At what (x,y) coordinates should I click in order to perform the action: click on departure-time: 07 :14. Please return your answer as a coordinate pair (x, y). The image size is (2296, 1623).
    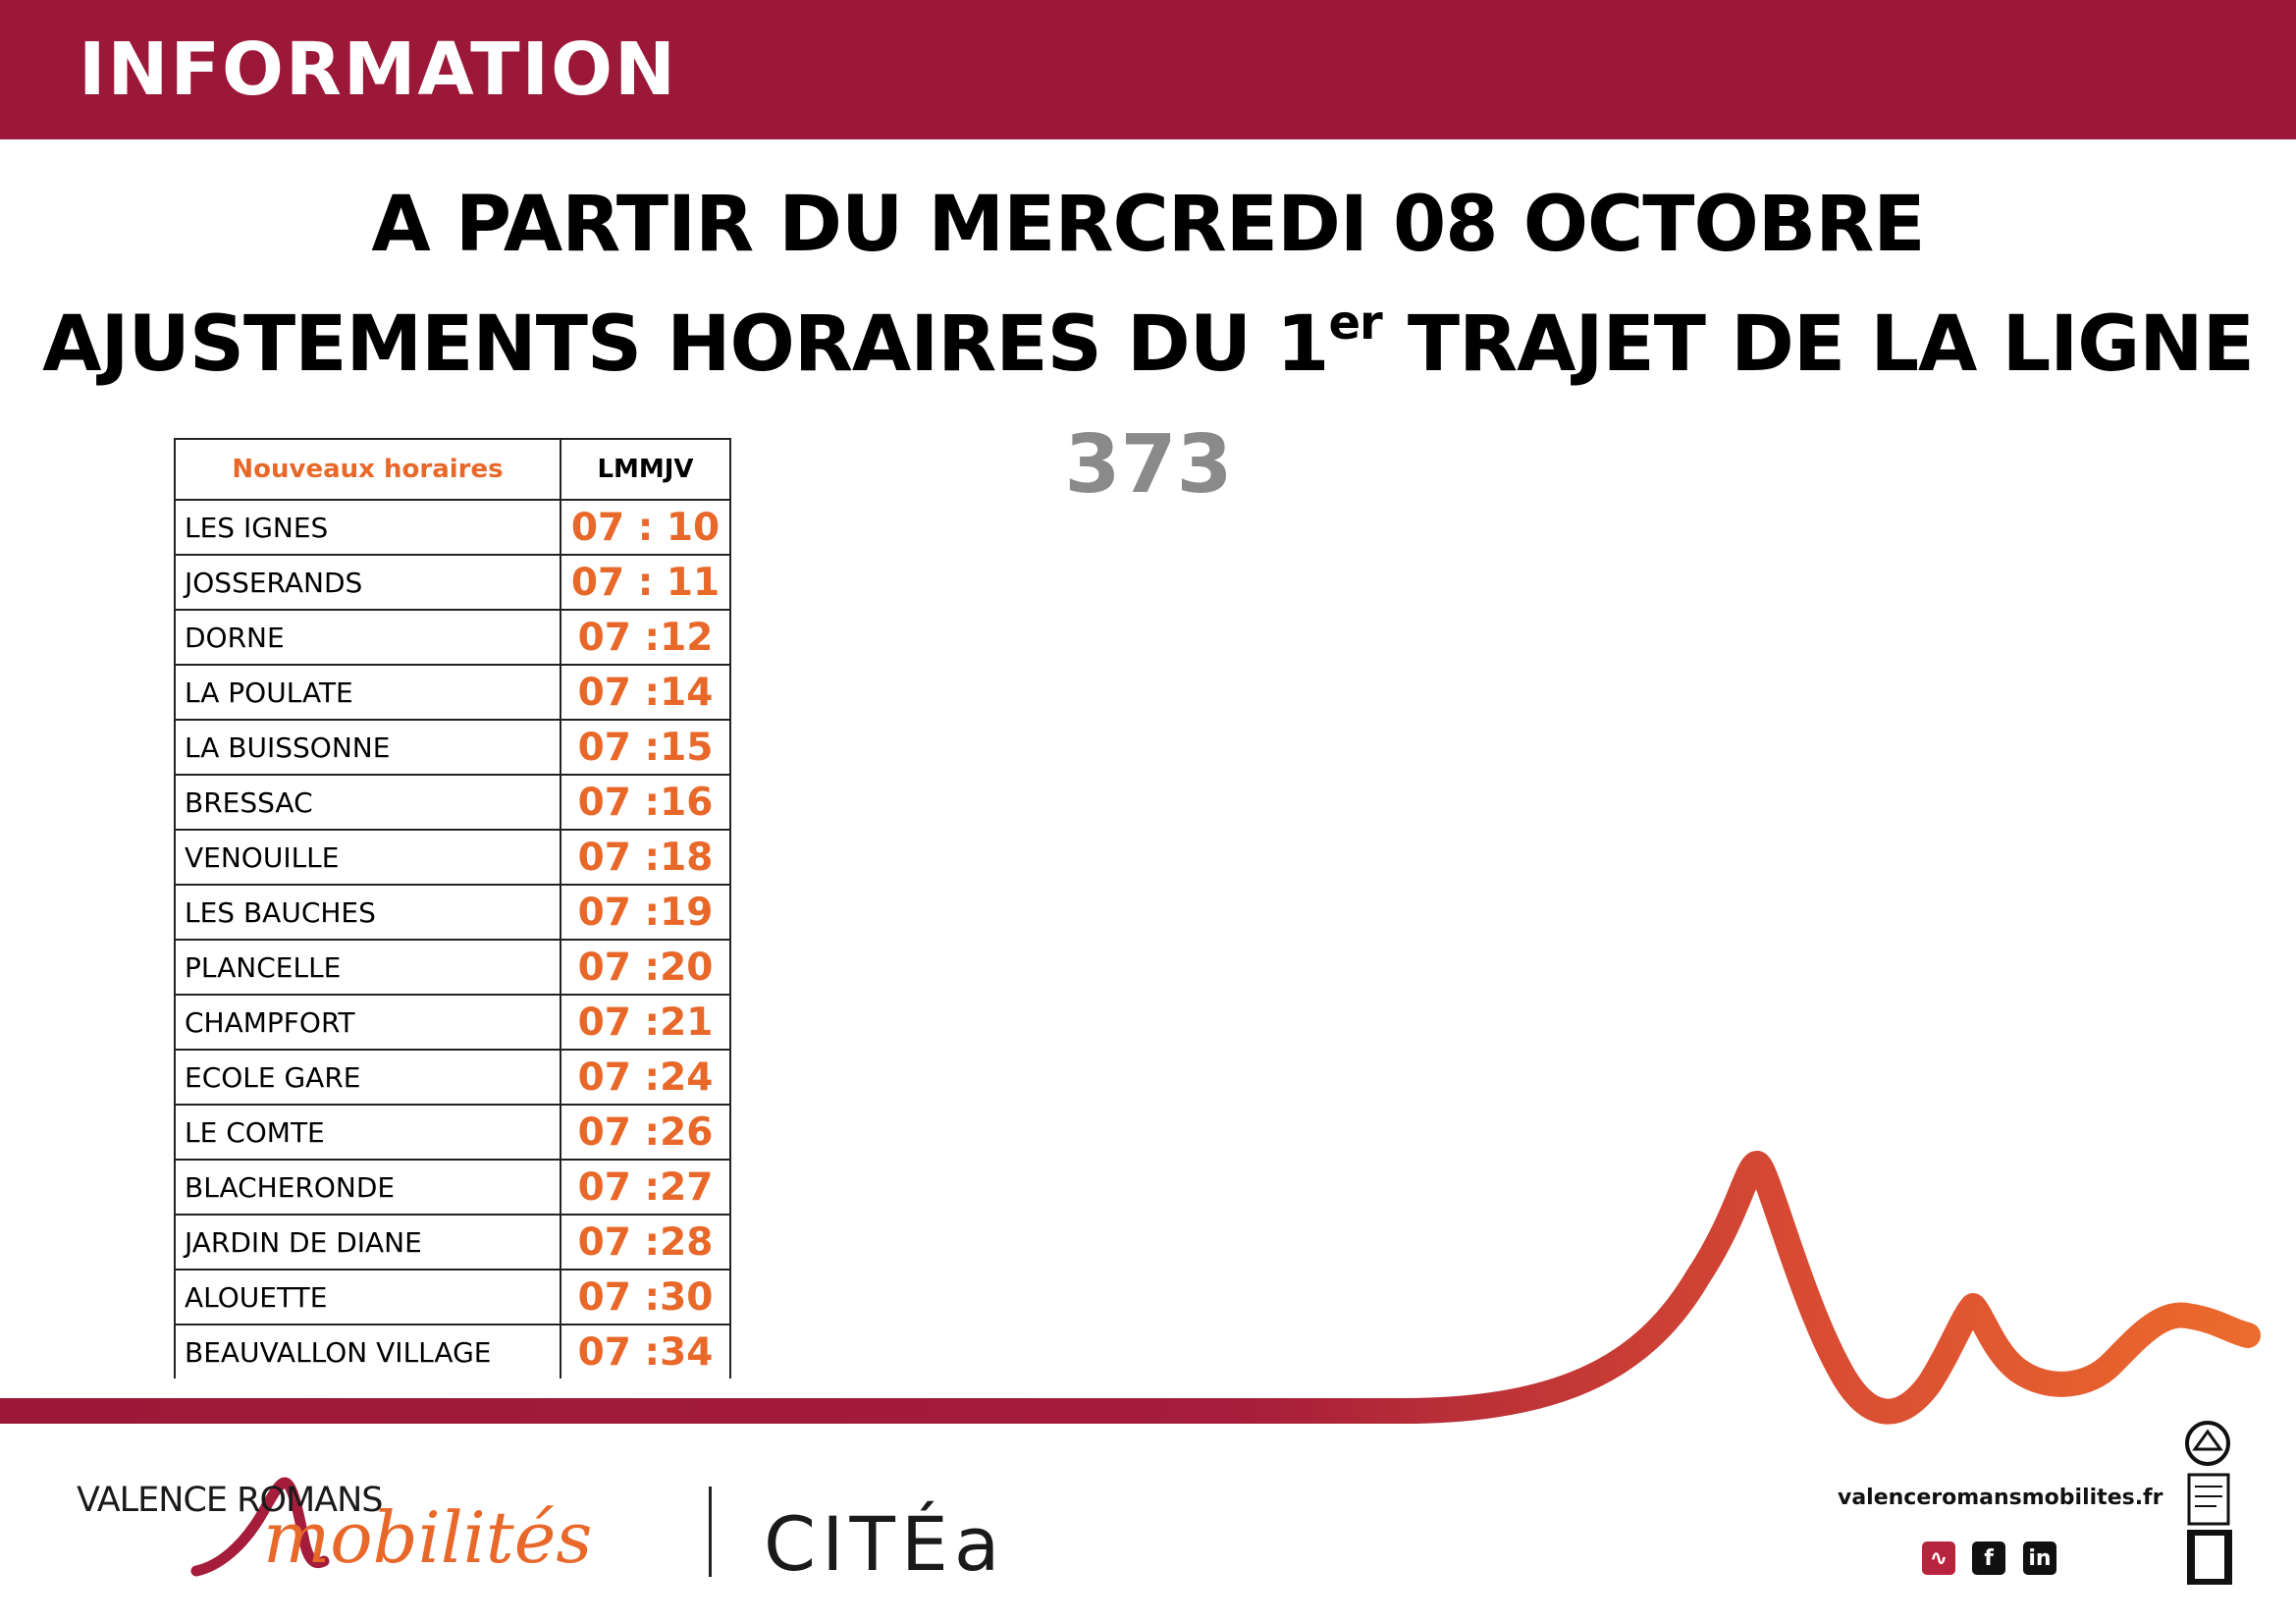
    Looking at the image, I should click on (645, 692).